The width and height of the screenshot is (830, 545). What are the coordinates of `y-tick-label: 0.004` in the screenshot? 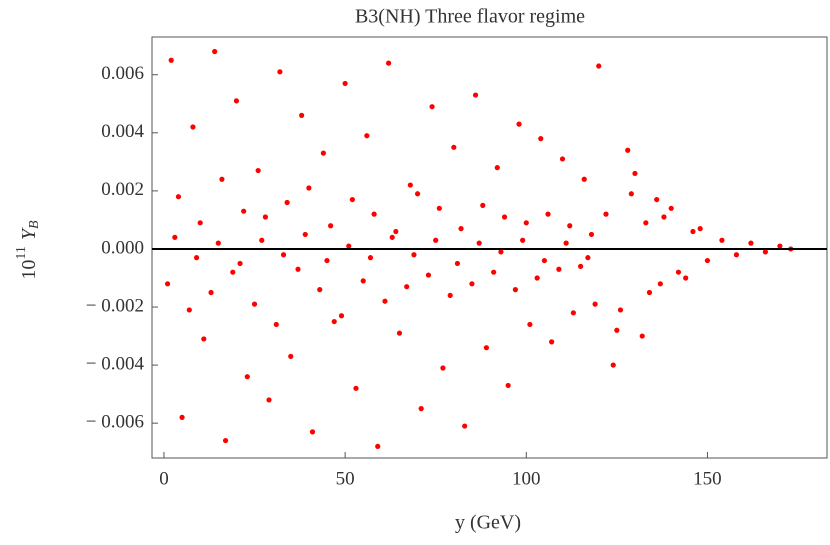 It's located at (122, 131).